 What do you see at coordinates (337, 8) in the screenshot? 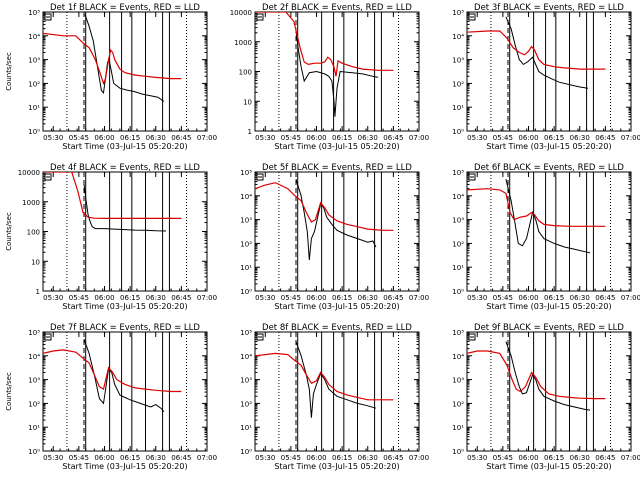
I see `chart-title: Det 2f BLACK = Events, RED = LLD` at bounding box center [337, 8].